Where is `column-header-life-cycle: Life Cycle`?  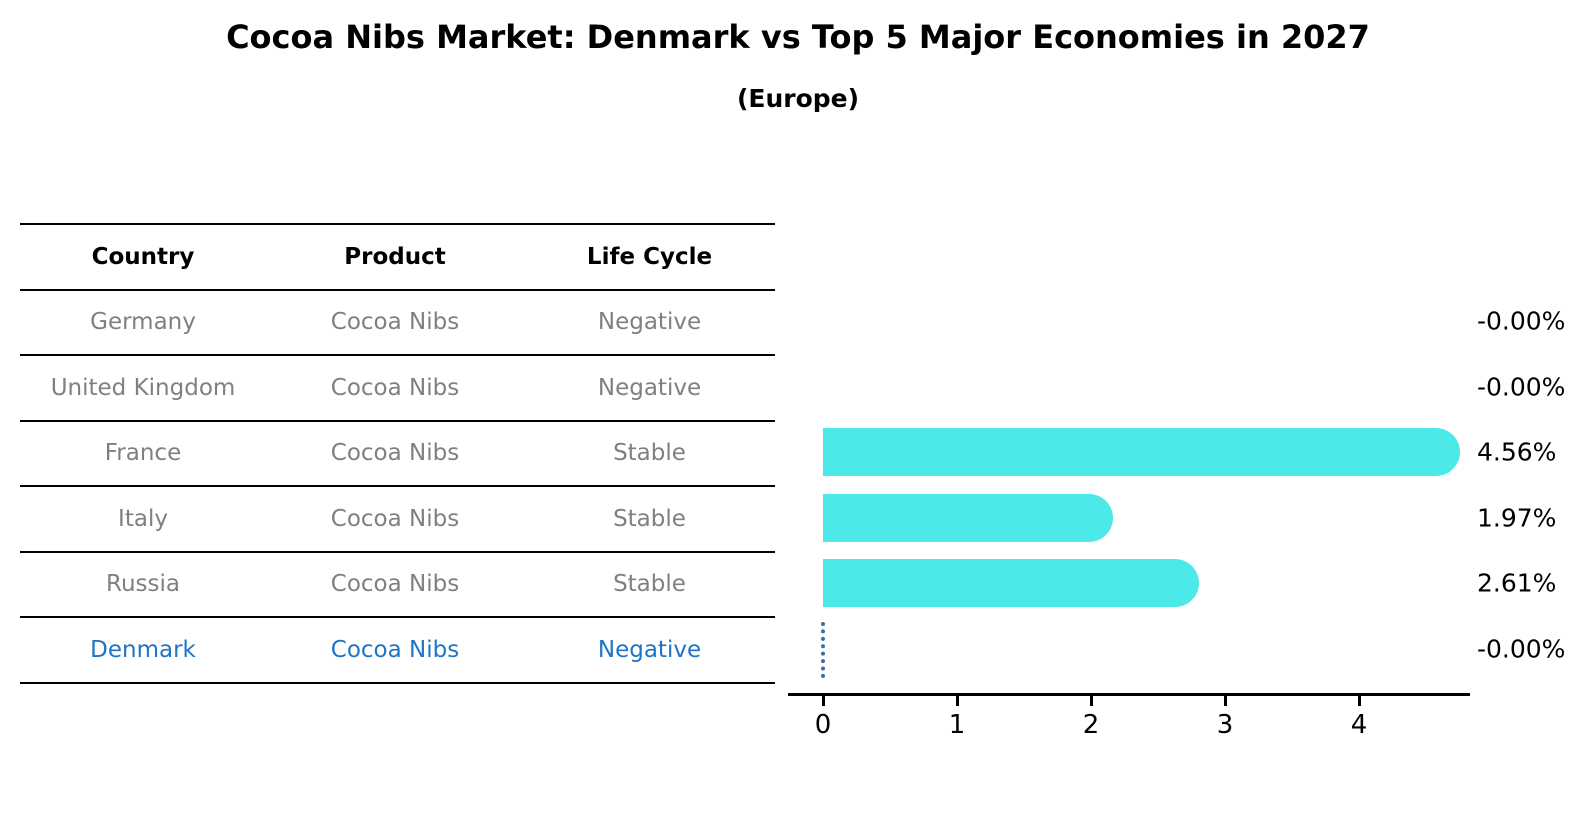
column-header-life-cycle: Life Cycle is located at coordinates (649, 256).